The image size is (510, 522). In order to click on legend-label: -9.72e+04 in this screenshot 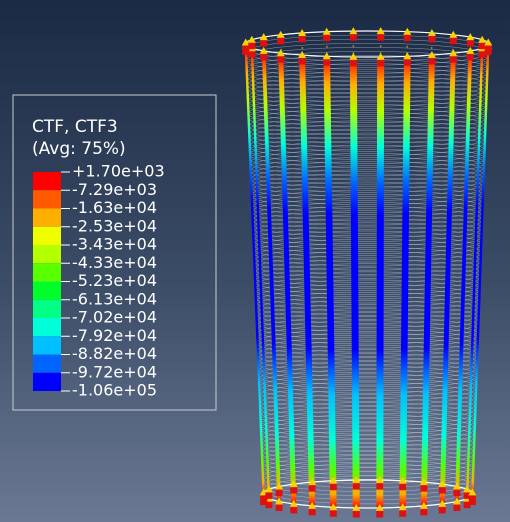, I will do `click(114, 371)`.